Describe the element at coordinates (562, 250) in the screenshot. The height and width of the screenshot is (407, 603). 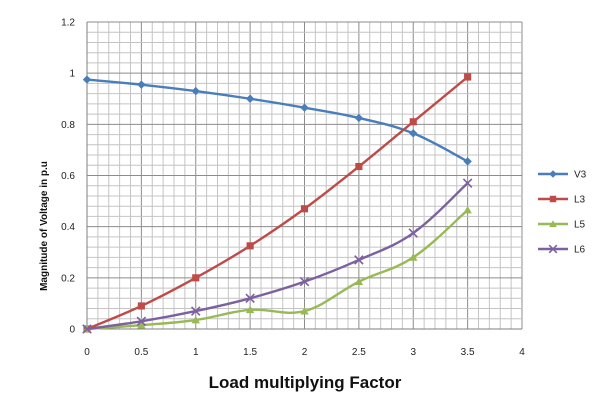
I see `legend-entry-l6: L6` at that location.